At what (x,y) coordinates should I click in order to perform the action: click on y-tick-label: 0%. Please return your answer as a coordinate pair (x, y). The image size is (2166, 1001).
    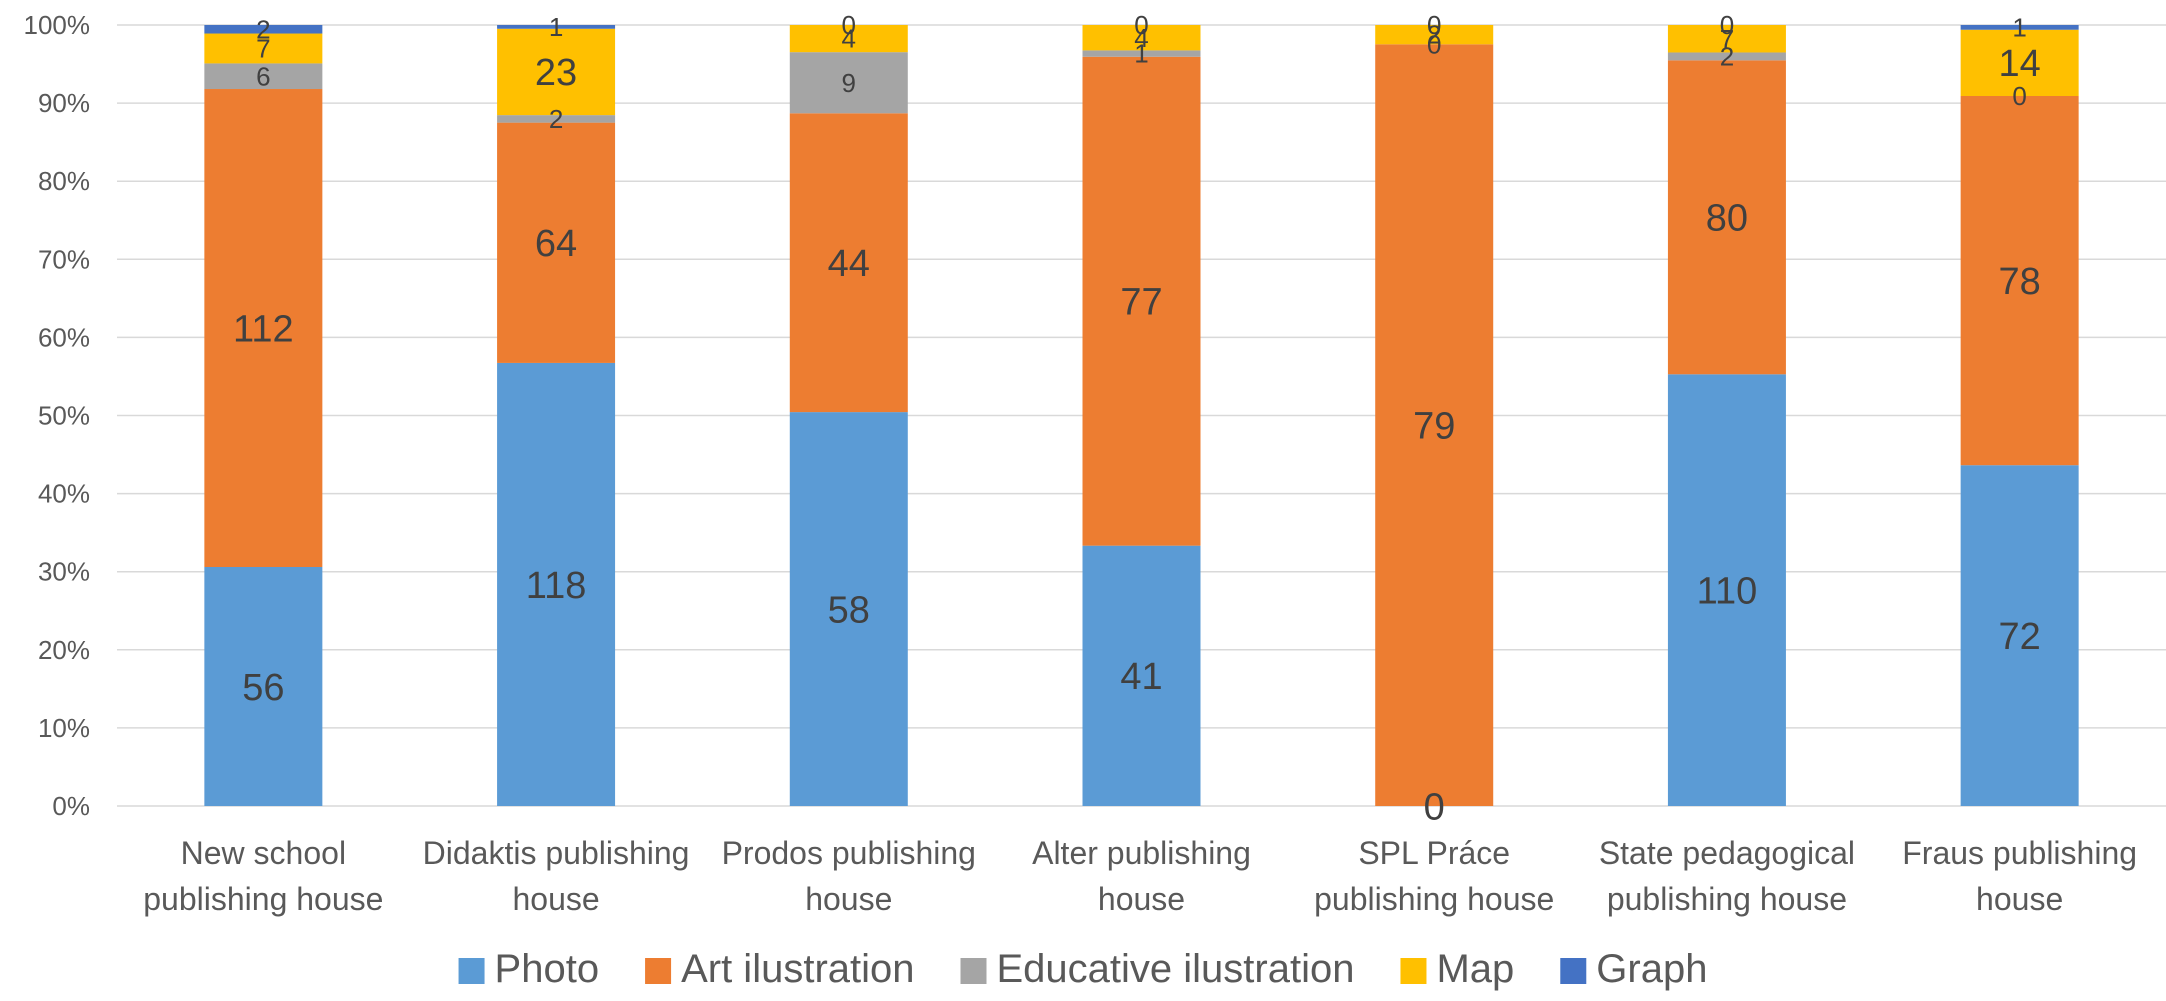
    Looking at the image, I should click on (71, 806).